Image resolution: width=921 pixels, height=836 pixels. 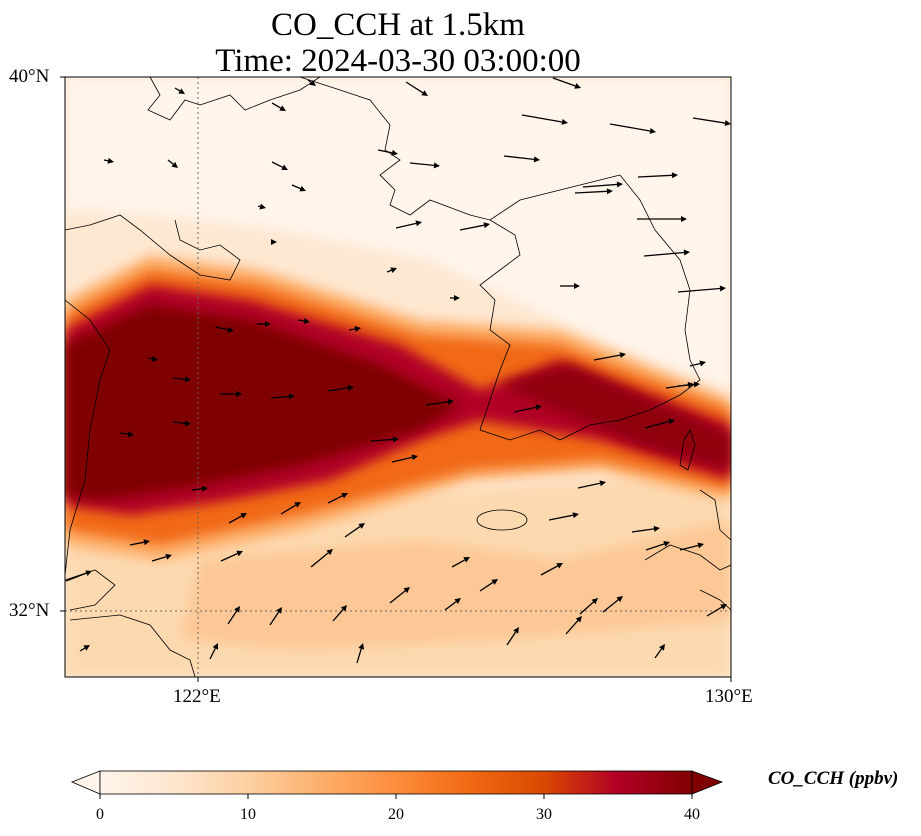 What do you see at coordinates (687, 450) in the screenshot?
I see `coast-tsushima` at bounding box center [687, 450].